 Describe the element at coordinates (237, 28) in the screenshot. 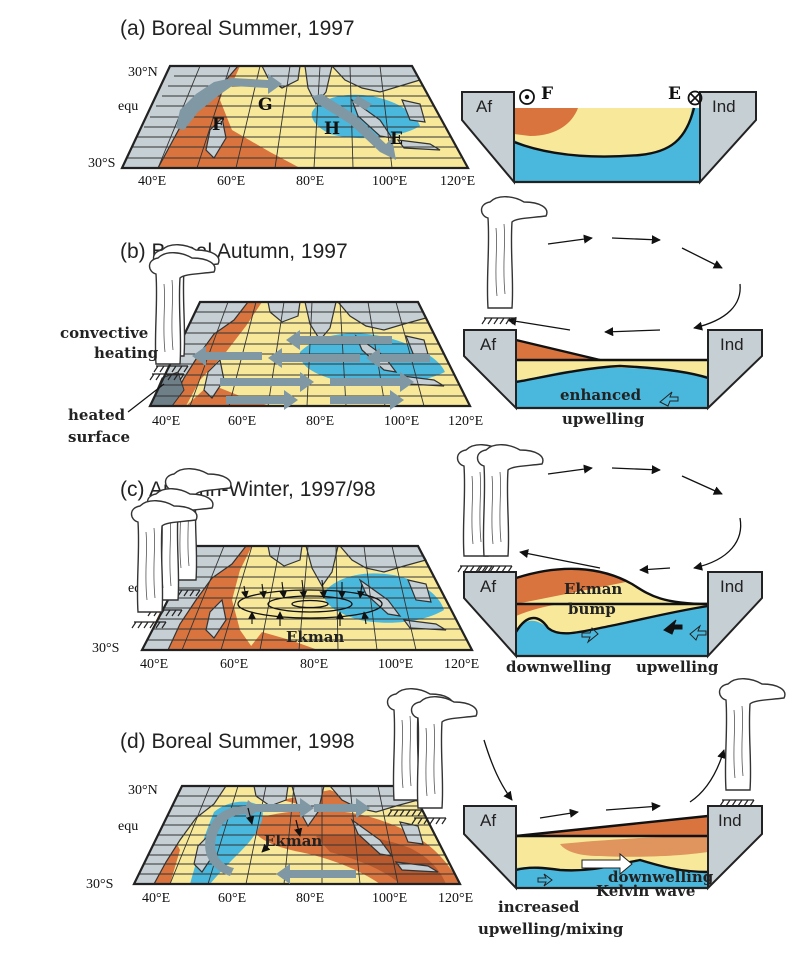

I see `panel-a-title: (a) Boreal Summer, 1997` at that location.